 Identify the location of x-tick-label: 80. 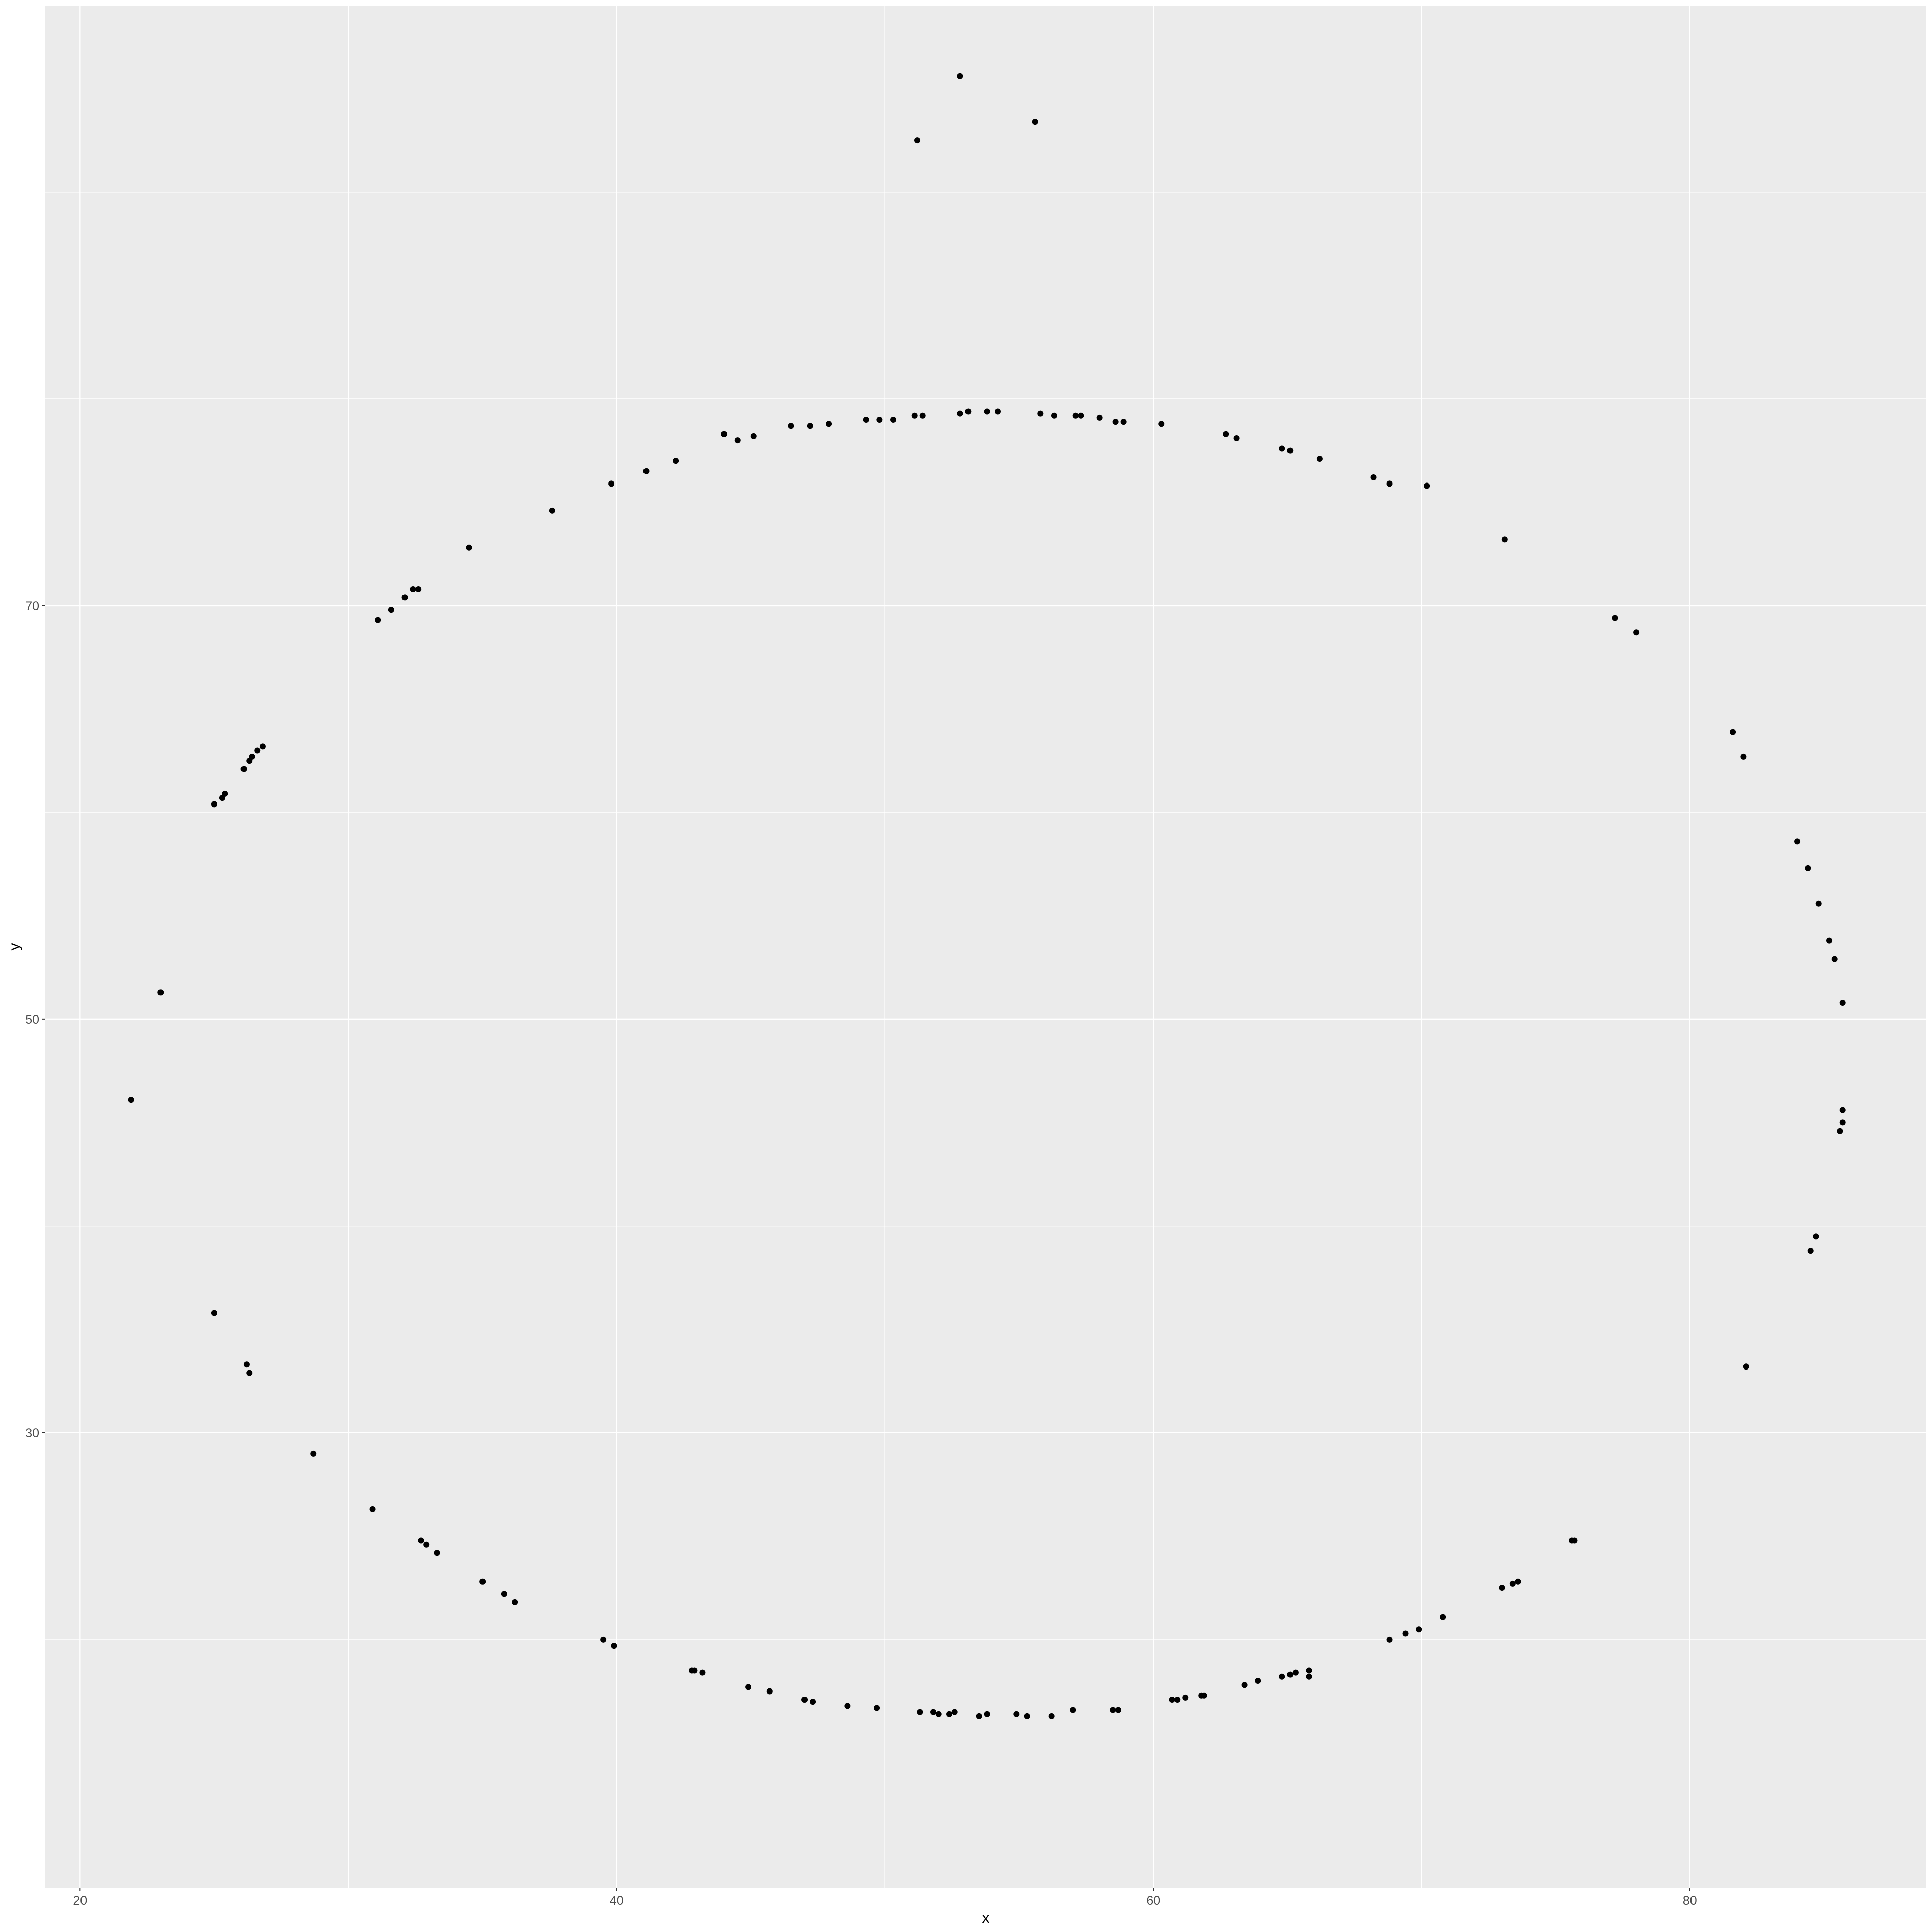
(1690, 1901).